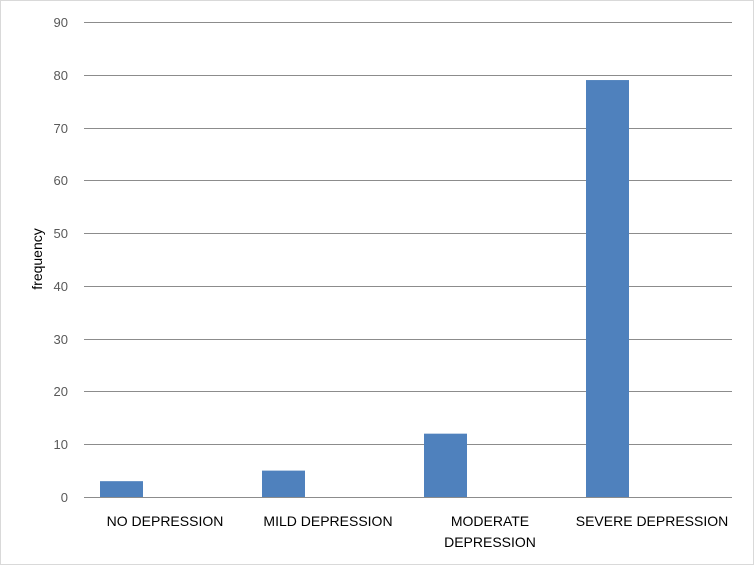 Image resolution: width=754 pixels, height=566 pixels. What do you see at coordinates (490, 531) in the screenshot?
I see `x-category-label: MODERATE DEPRESSION` at bounding box center [490, 531].